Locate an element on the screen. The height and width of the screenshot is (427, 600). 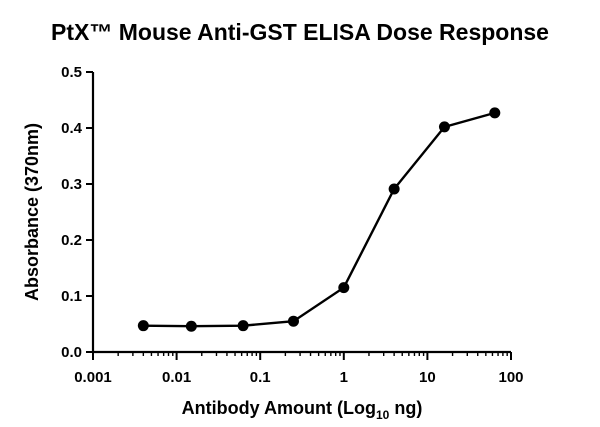
y-tick-label: 0.0 is located at coordinates (71, 352).